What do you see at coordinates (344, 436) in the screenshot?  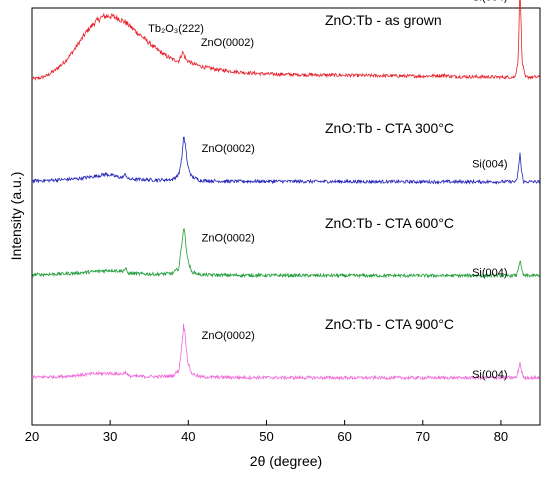 I see `x-tick-label: 60` at bounding box center [344, 436].